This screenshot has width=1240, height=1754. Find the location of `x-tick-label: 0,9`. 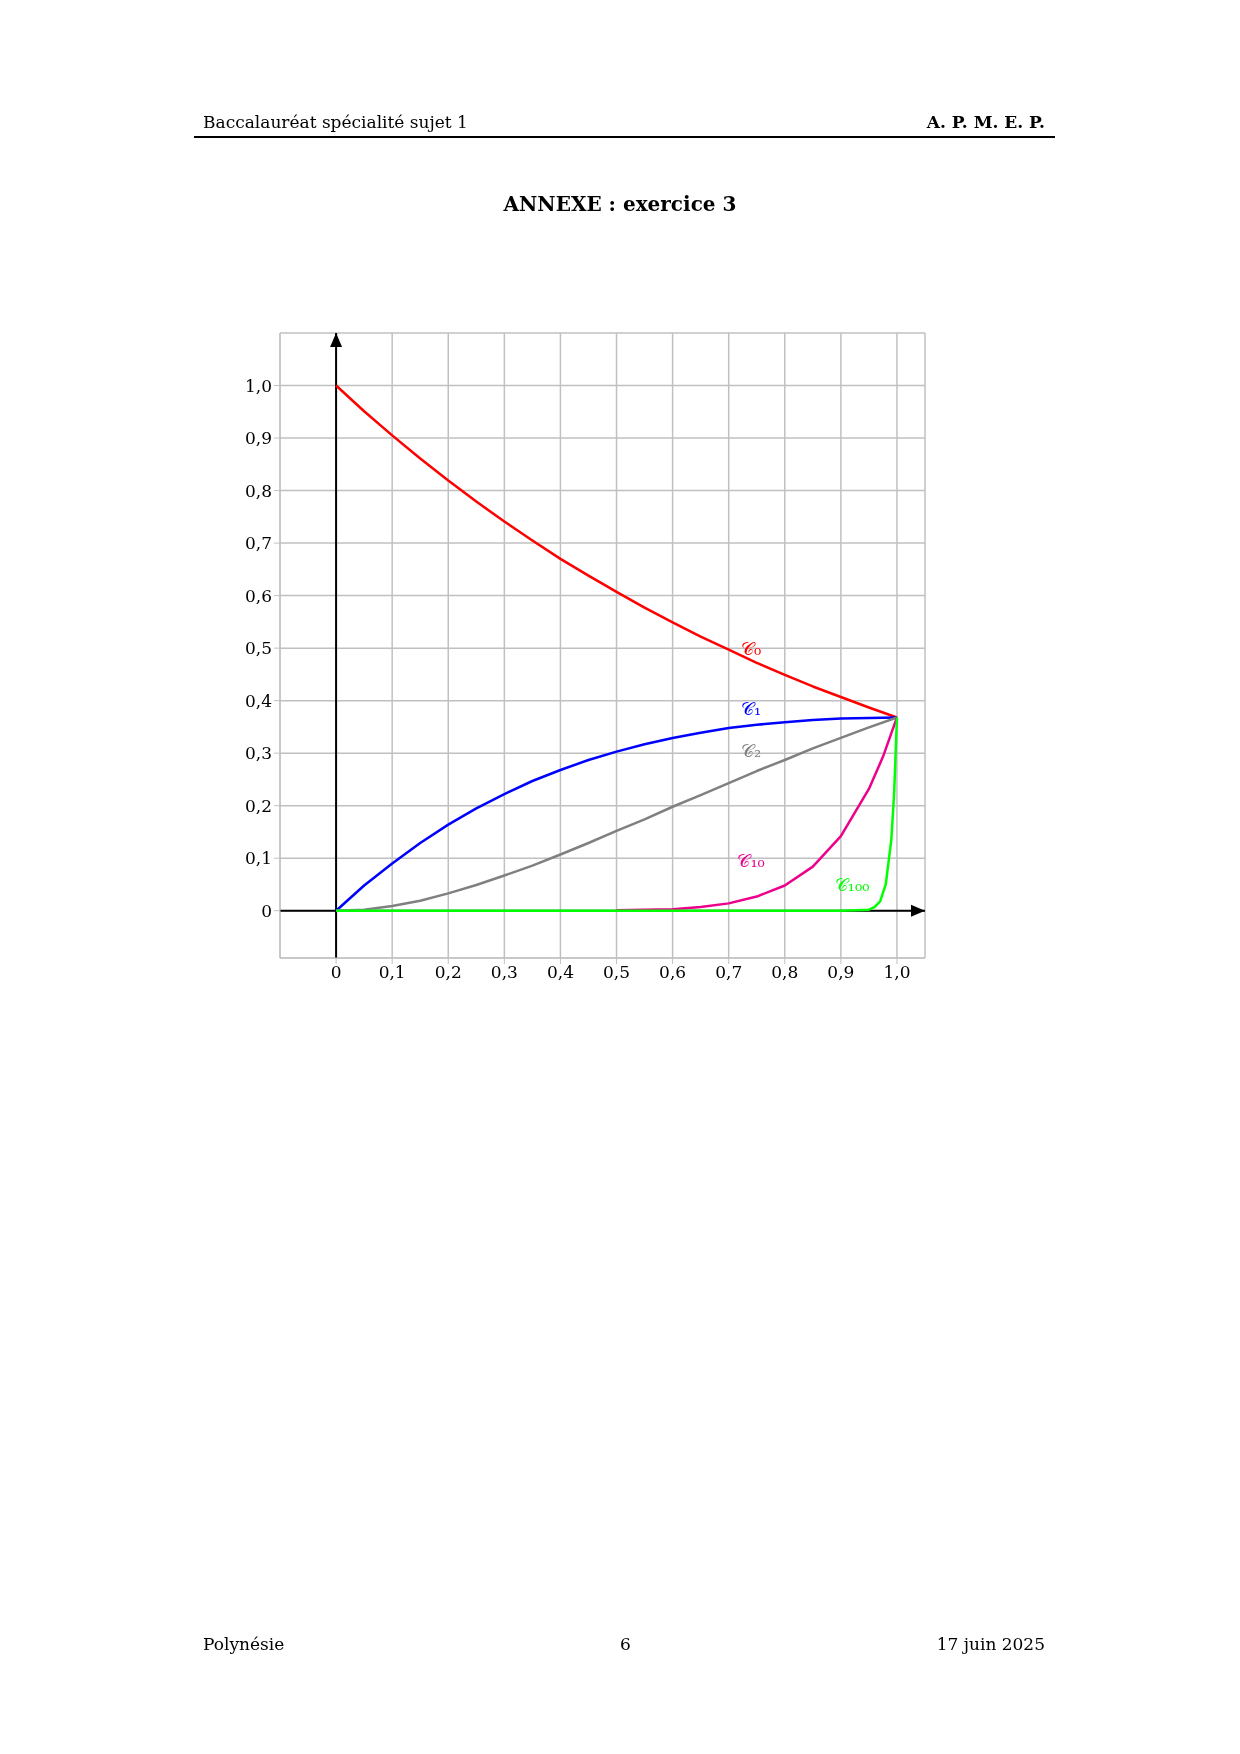

x-tick-label: 0,9 is located at coordinates (841, 972).